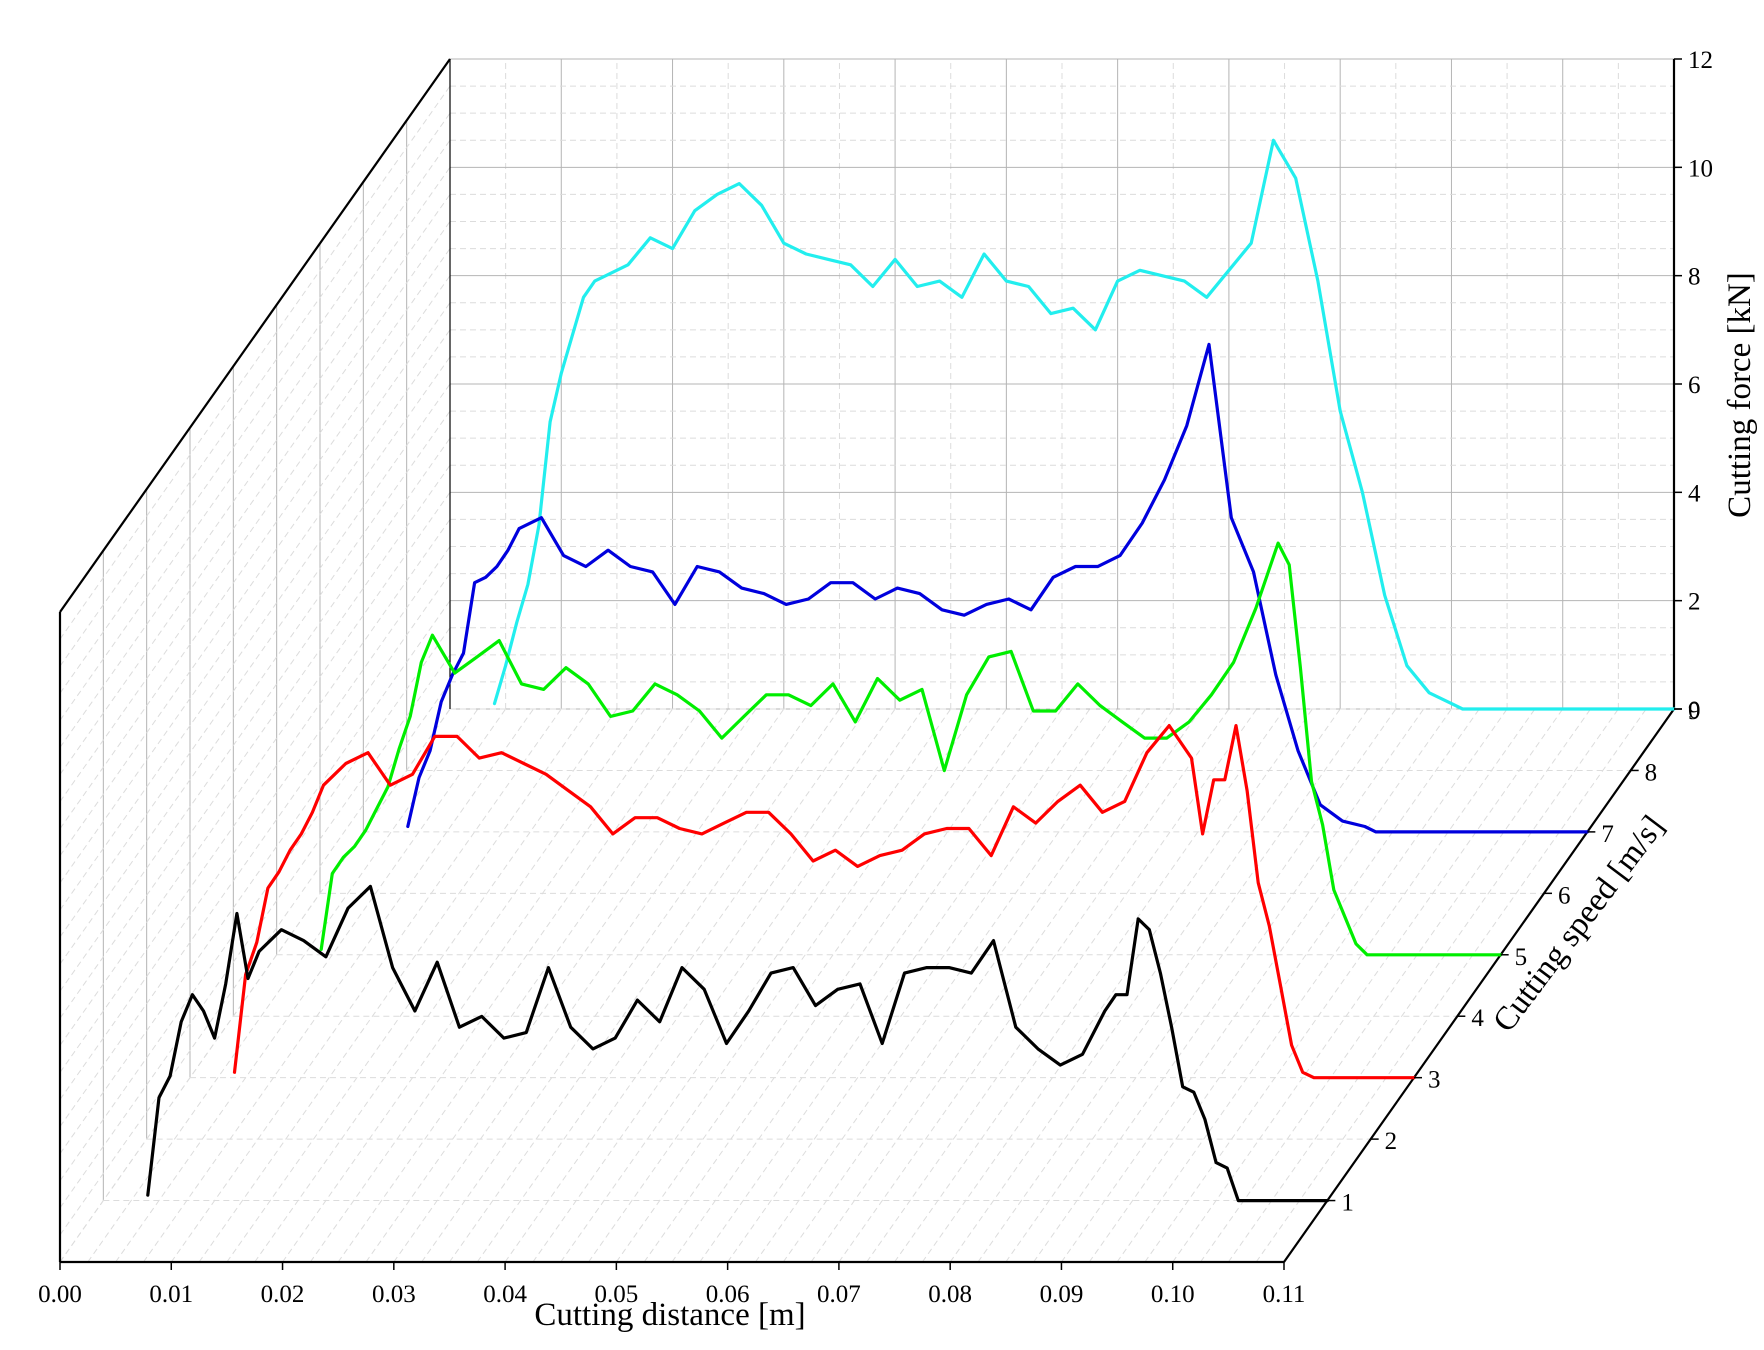  I want to click on x-tick-label: 0.02, so click(283, 1294).